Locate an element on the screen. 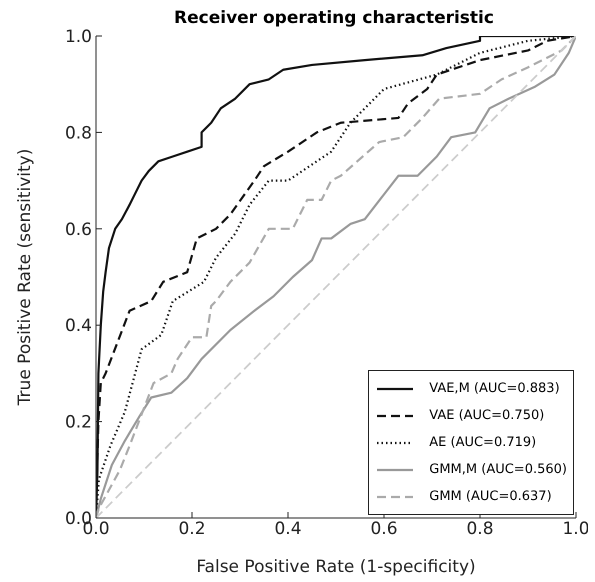  y-tick-label: 0.8 is located at coordinates (78, 133).